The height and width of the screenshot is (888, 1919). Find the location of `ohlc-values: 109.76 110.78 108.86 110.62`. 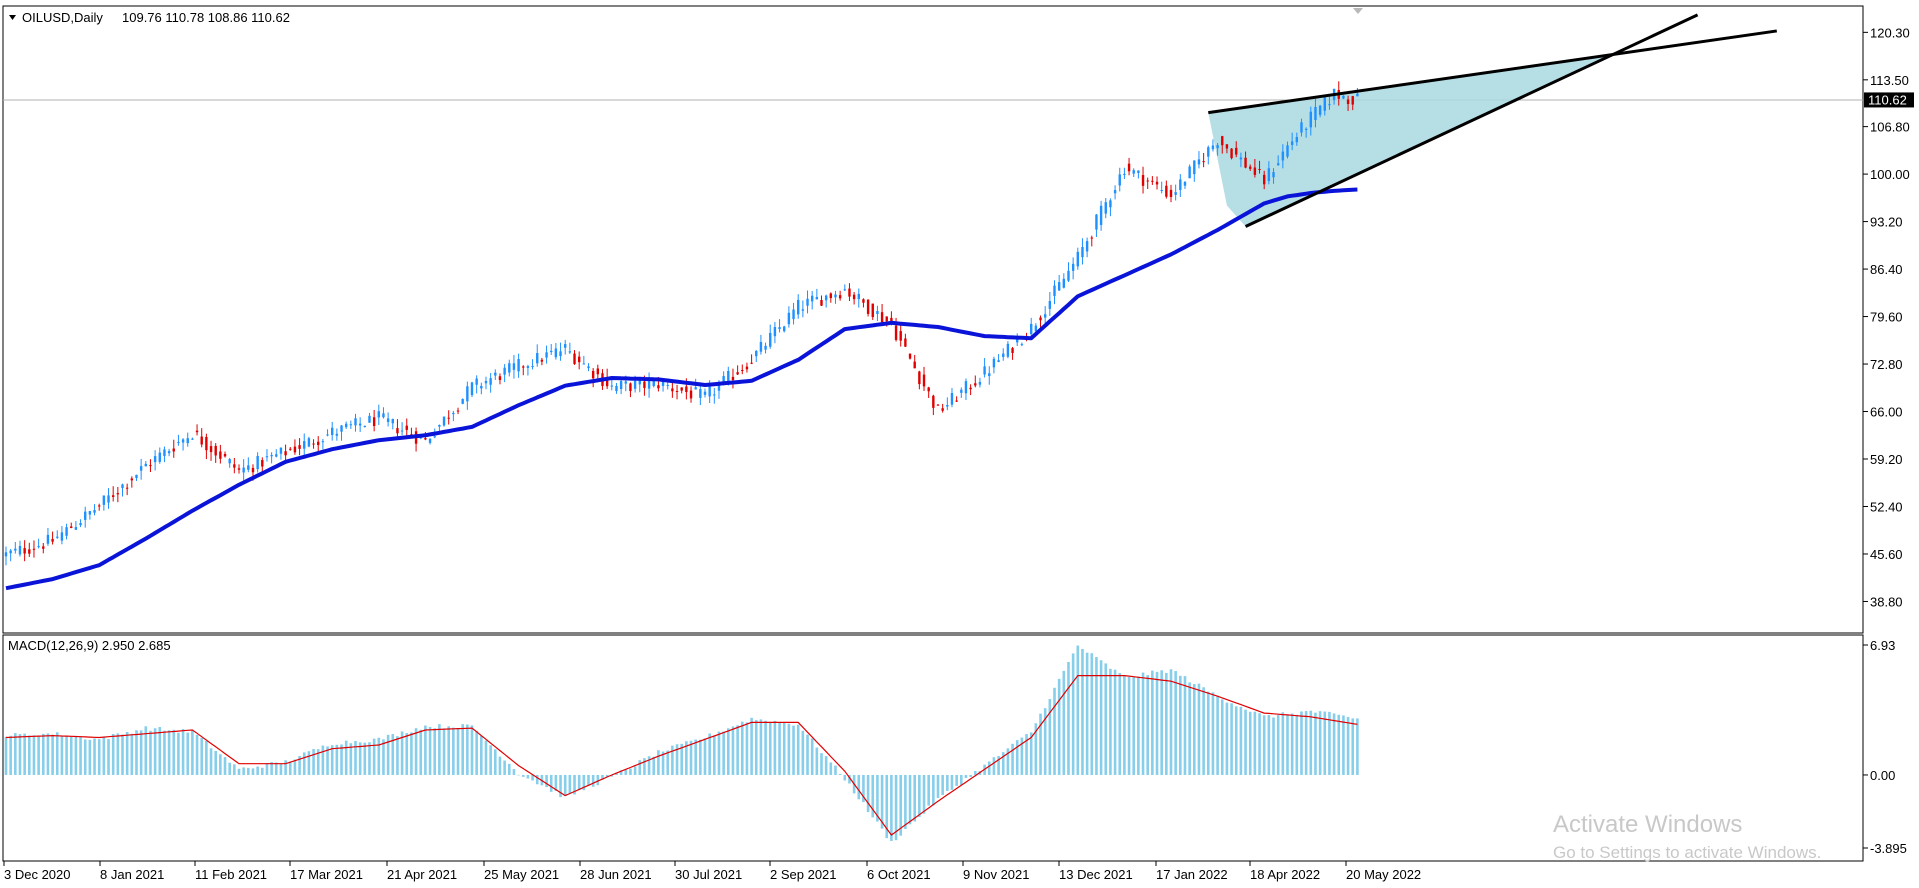

ohlc-values: 109.76 110.78 108.86 110.62 is located at coordinates (206, 17).